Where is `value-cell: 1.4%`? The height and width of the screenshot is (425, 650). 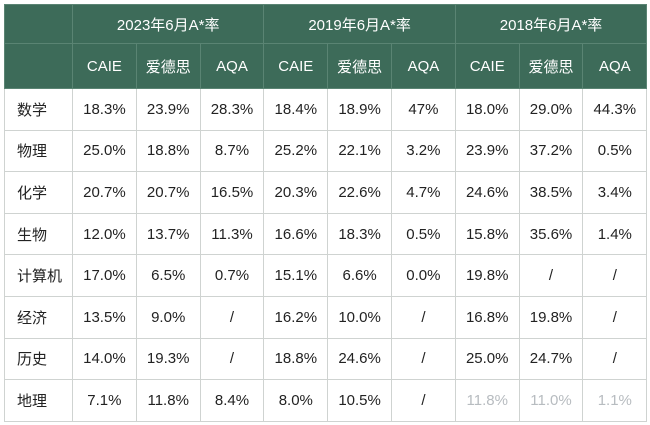 value-cell: 1.4% is located at coordinates (615, 234).